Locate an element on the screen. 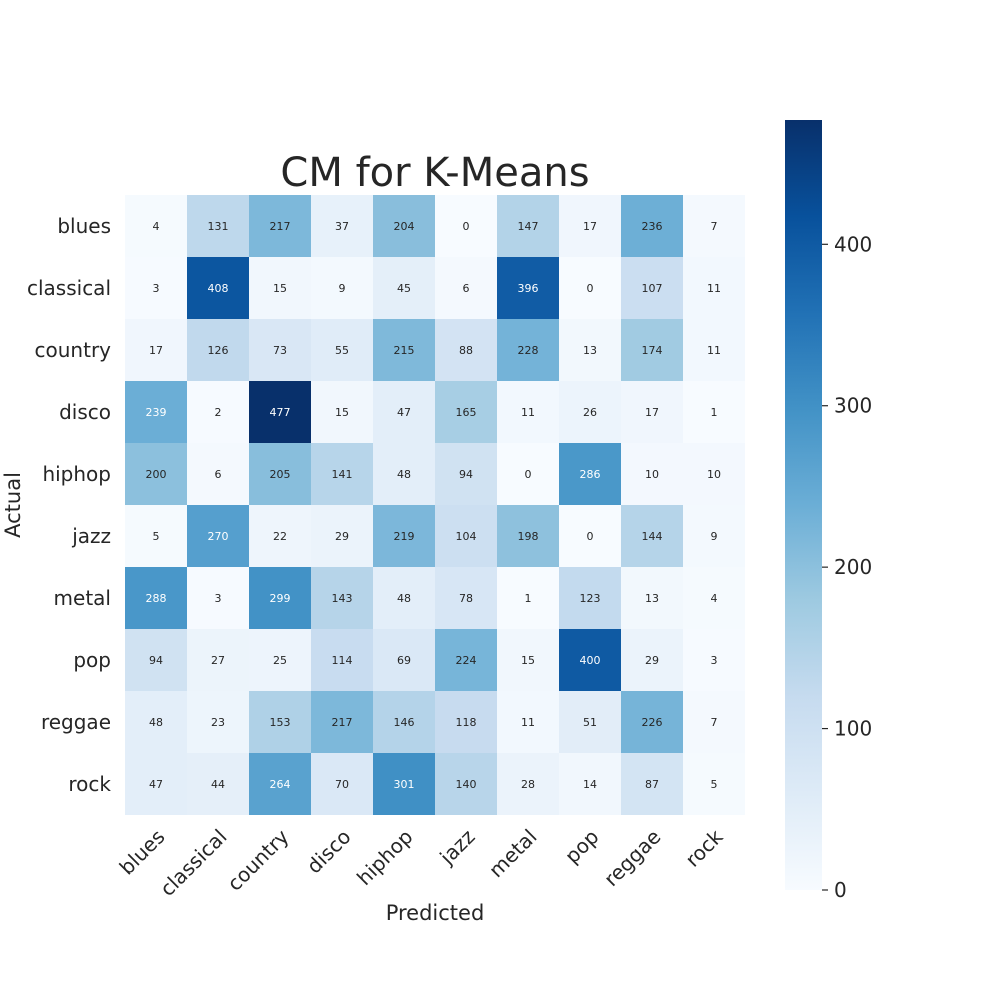 Image resolution: width=1000 pixels, height=1005 pixels. cell-value-label: 477 is located at coordinates (280, 412).